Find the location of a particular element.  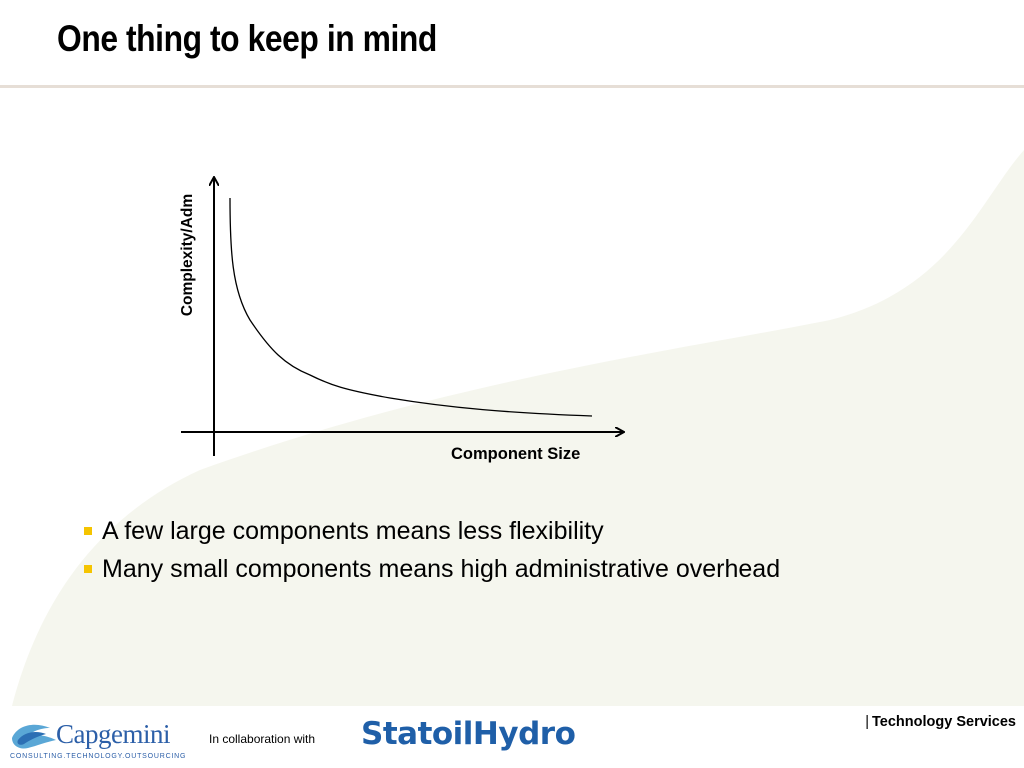

slide-title: One thing to keep in mind is located at coordinates (247, 38).